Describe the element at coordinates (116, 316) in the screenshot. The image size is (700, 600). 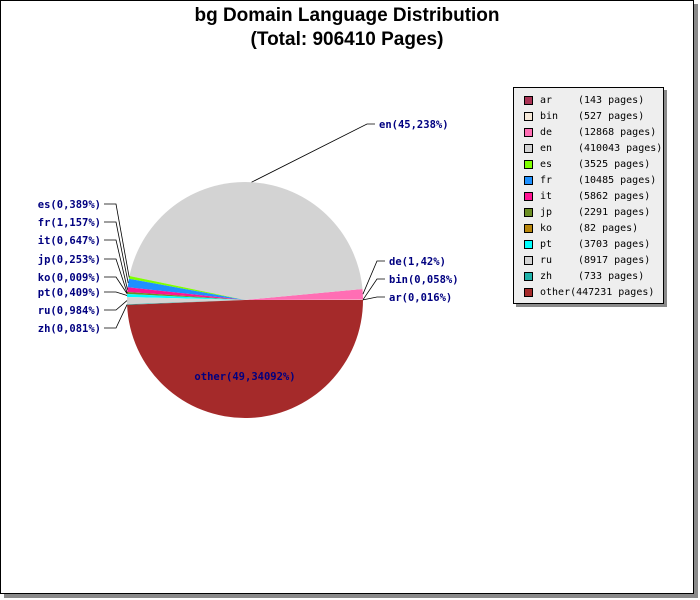
I see `leader-line-zh` at that location.